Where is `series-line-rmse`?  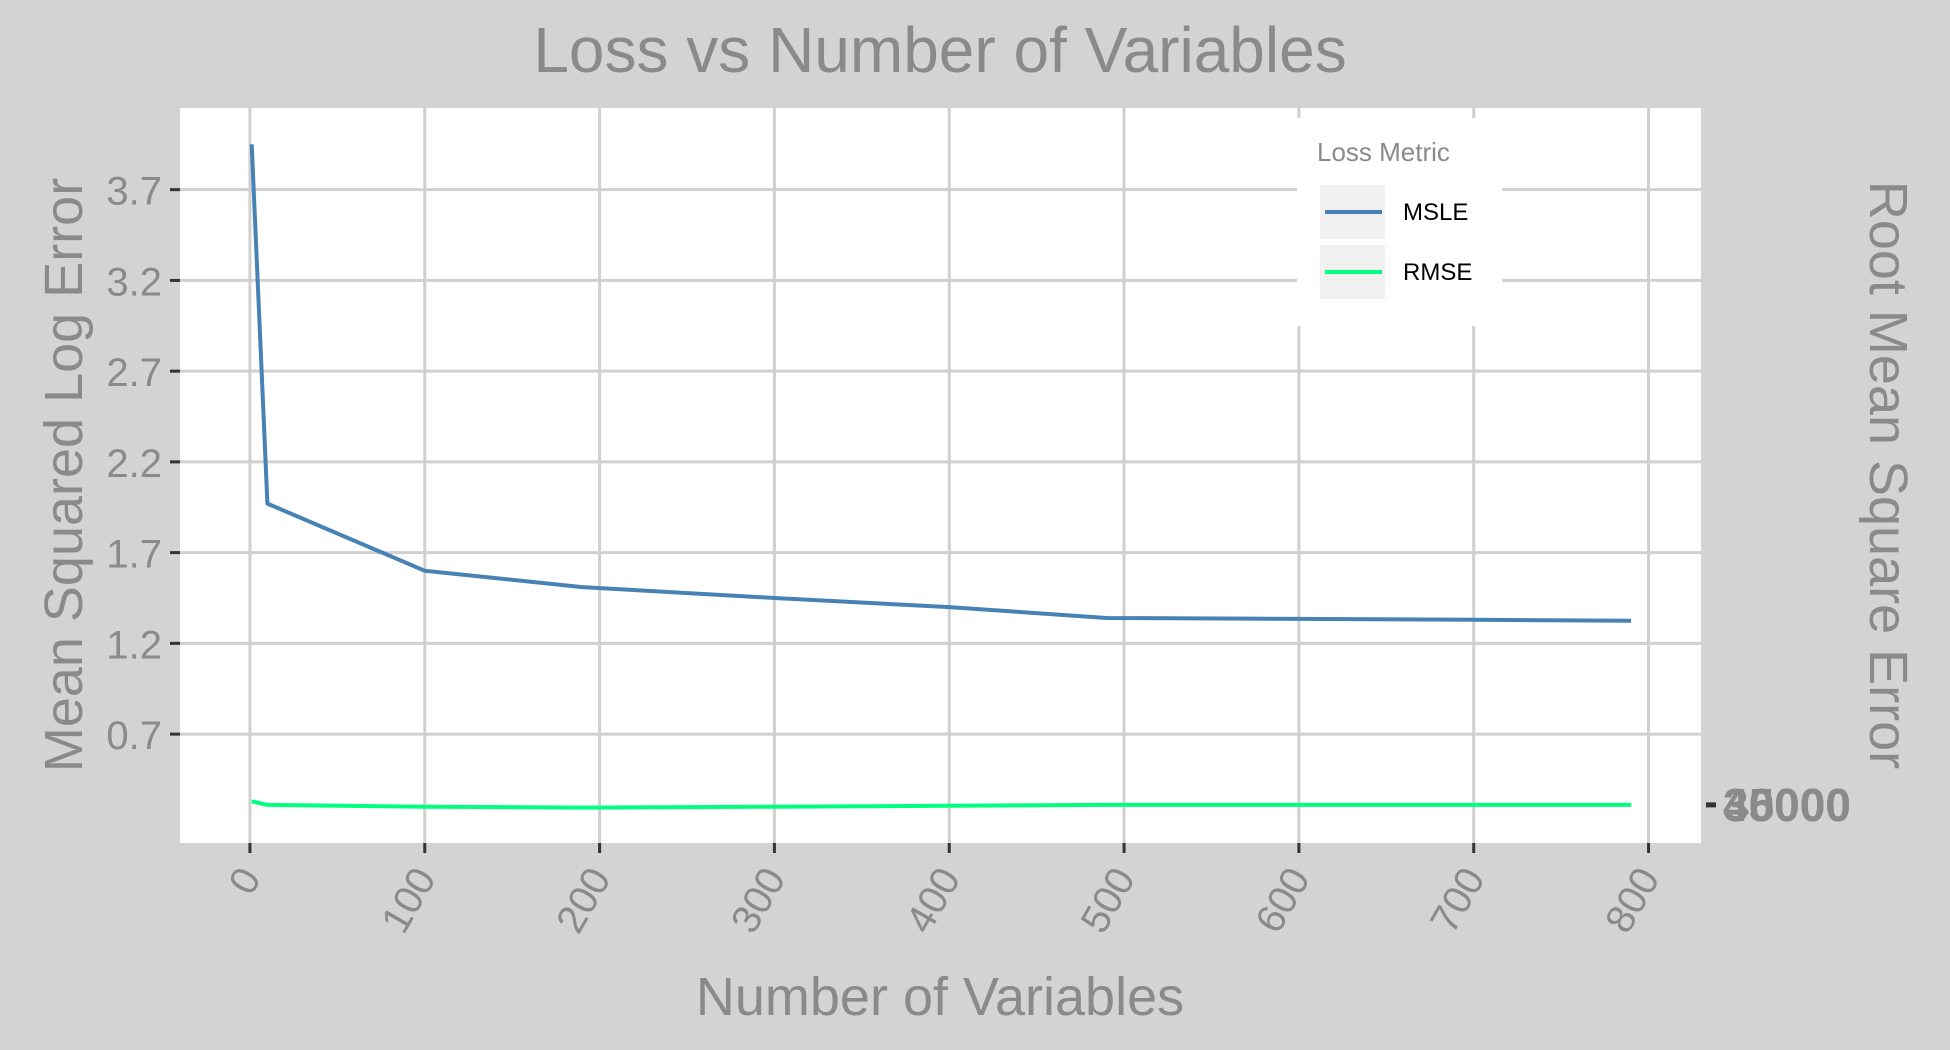 series-line-rmse is located at coordinates (941, 804).